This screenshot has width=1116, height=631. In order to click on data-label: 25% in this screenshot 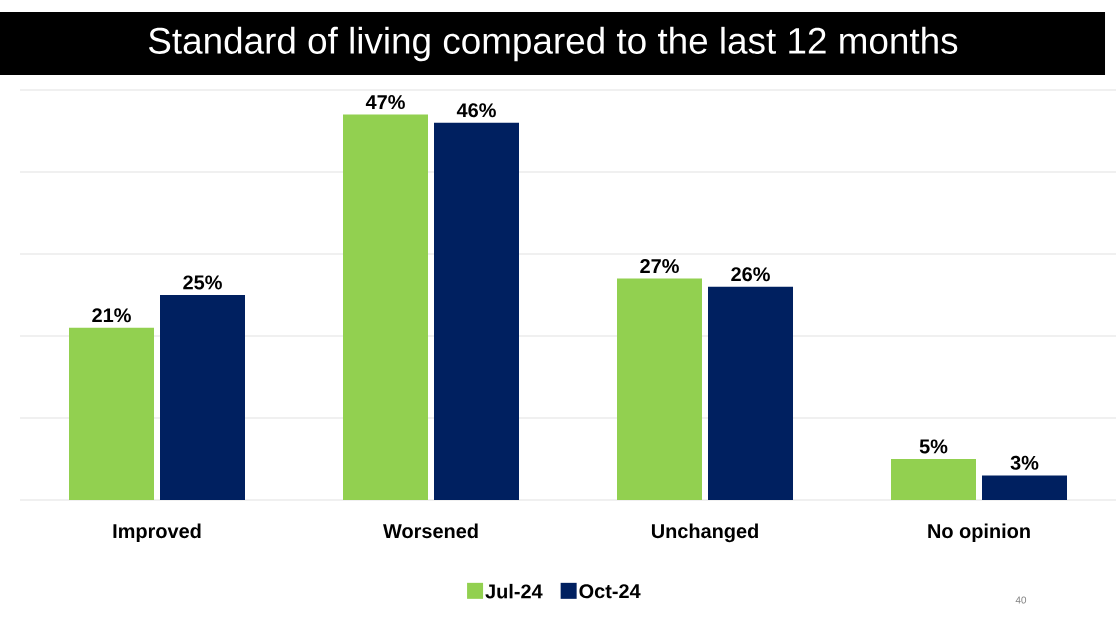, I will do `click(202, 282)`.